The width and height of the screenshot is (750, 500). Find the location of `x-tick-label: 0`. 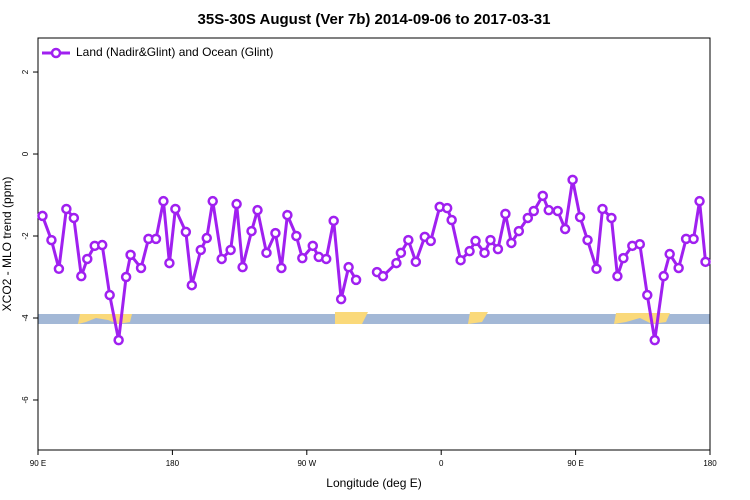

x-tick-label: 0 is located at coordinates (441, 463).